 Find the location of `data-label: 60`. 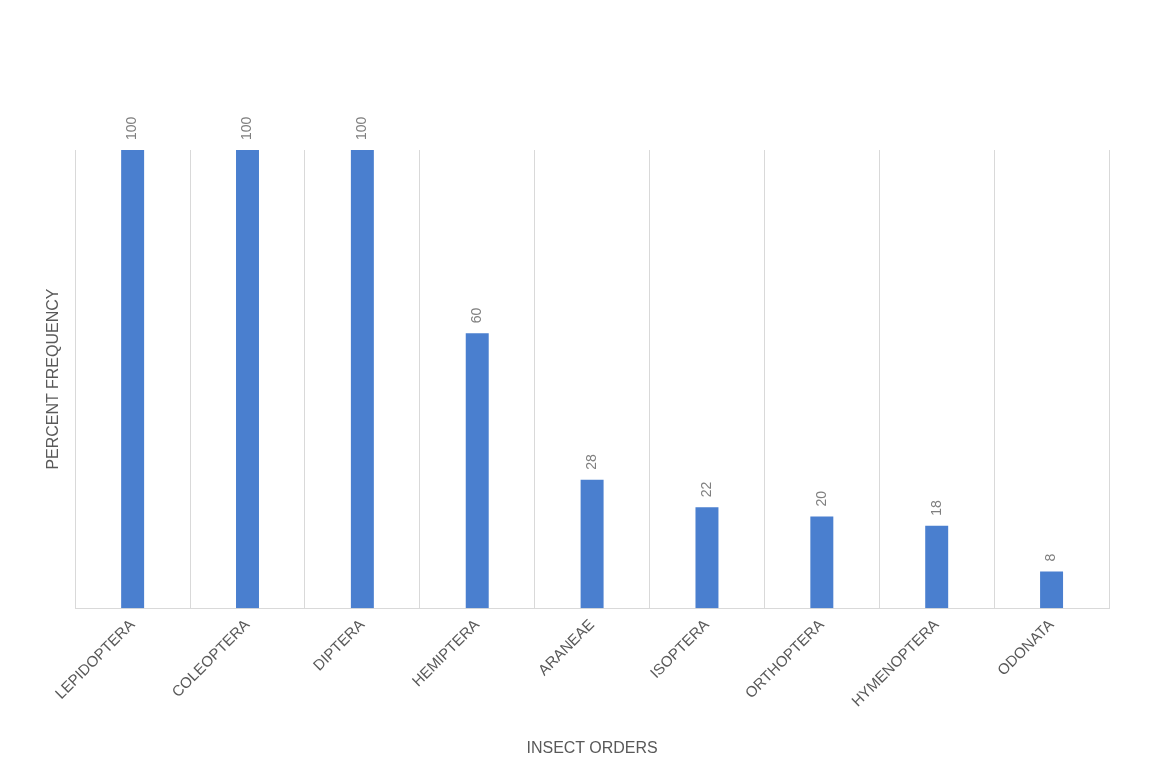

data-label: 60 is located at coordinates (476, 315).